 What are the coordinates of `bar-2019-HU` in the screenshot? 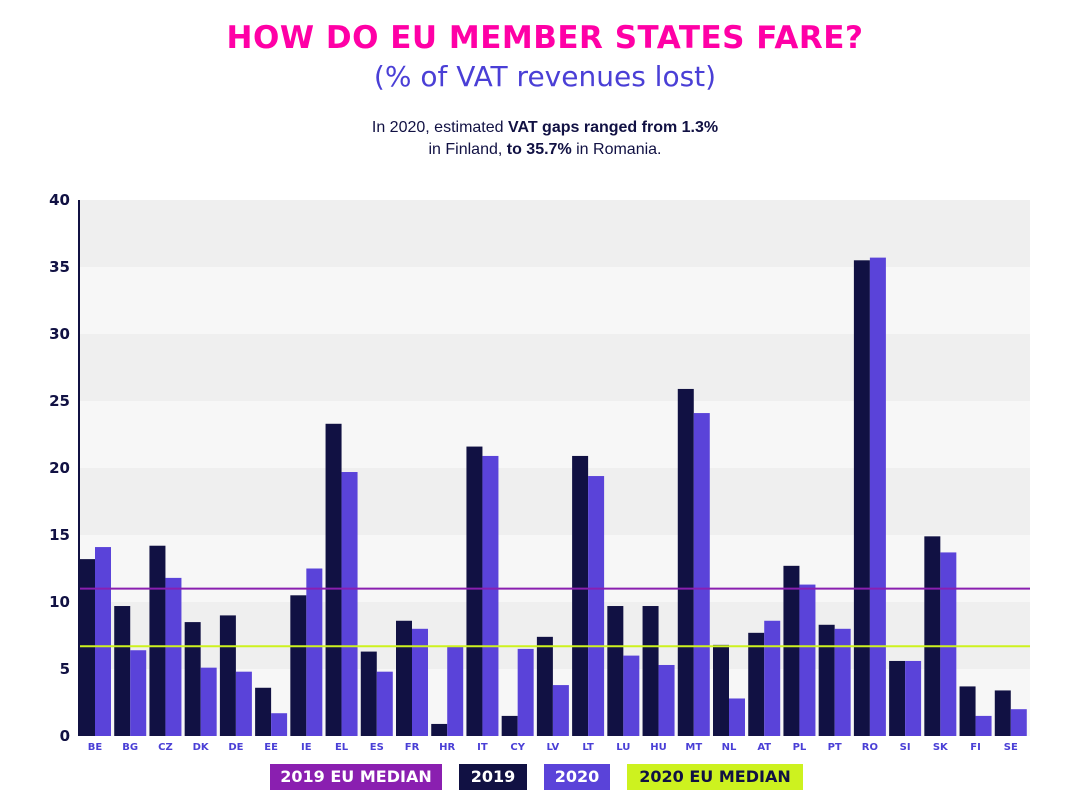 It's located at (650, 671).